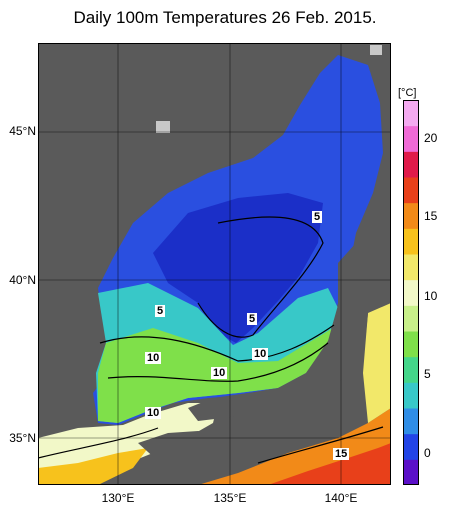 This screenshot has height=530, width=450. I want to click on japan-honshu, so click(279, 332).